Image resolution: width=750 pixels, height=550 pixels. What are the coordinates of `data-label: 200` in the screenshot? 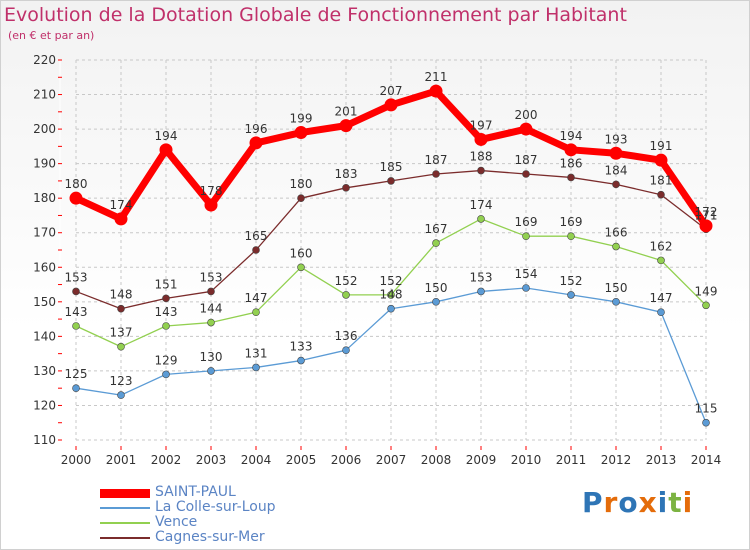 It's located at (526, 115).